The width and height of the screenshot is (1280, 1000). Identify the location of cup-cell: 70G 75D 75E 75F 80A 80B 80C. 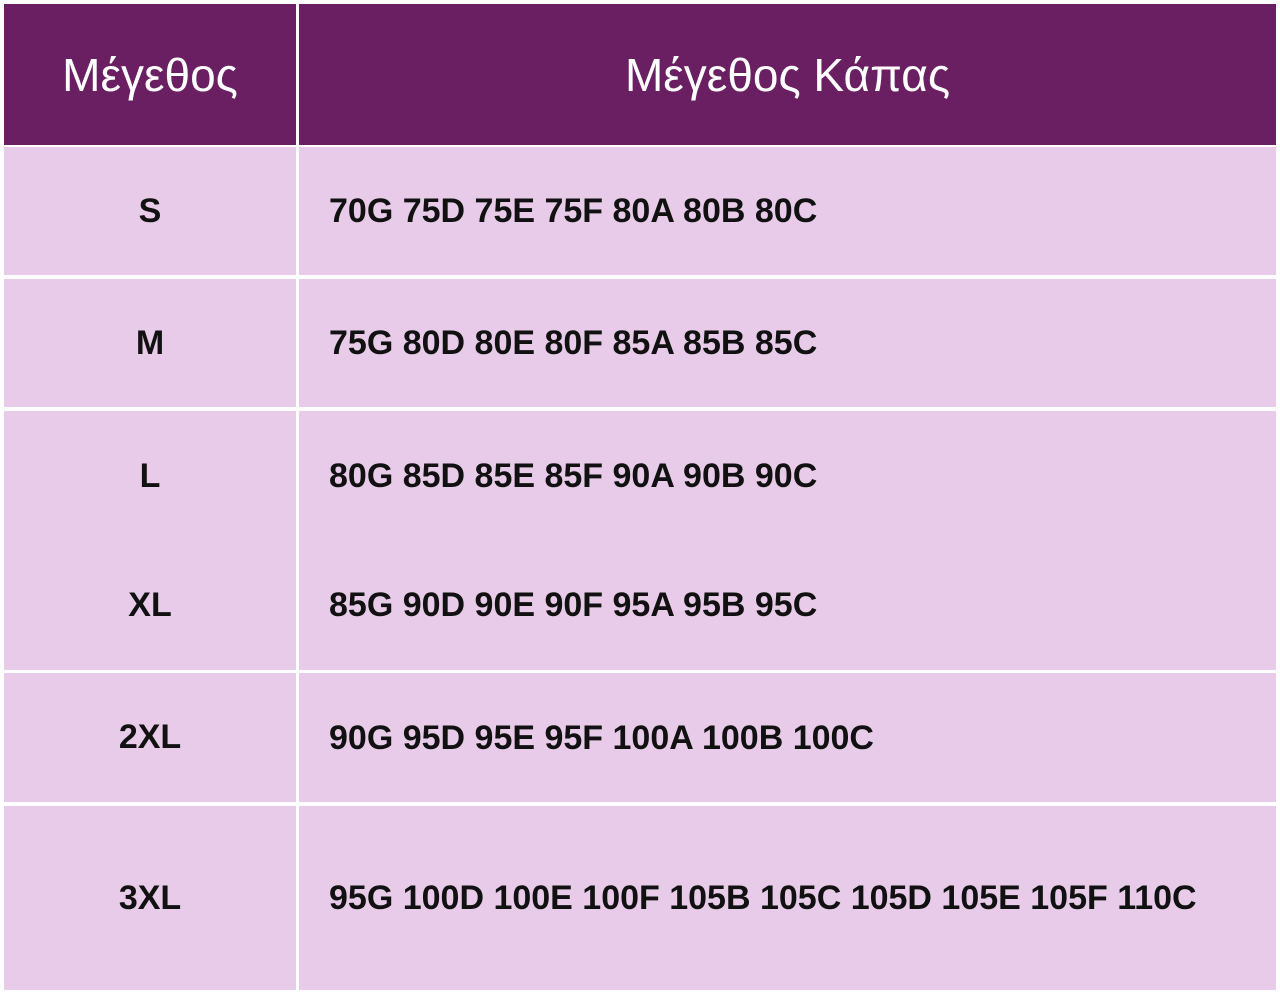
(787, 211).